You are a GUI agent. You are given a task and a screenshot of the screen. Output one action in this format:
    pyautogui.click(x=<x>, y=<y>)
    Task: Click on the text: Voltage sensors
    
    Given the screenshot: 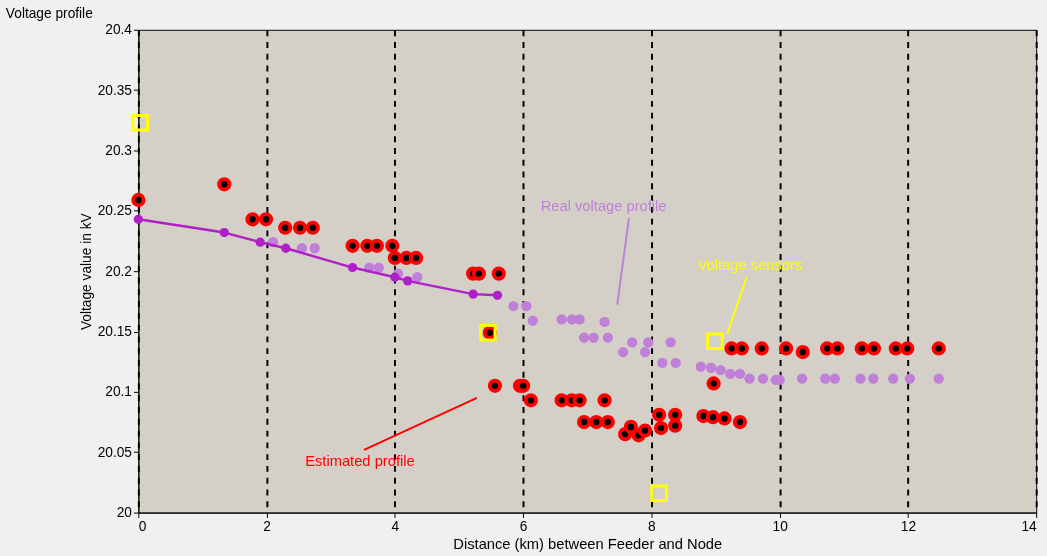 What is the action you would take?
    pyautogui.click(x=750, y=265)
    